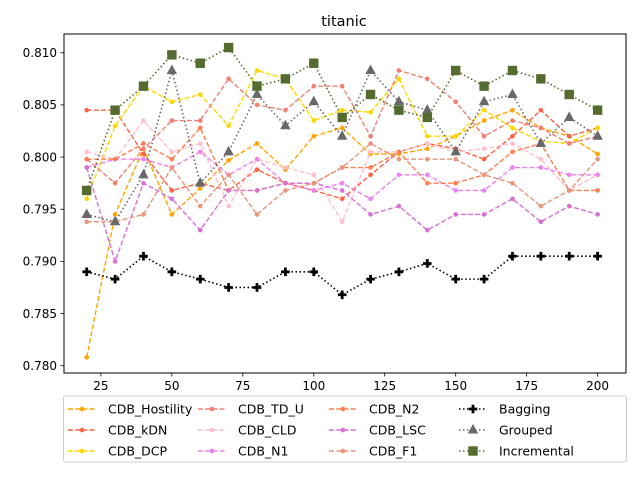 The height and width of the screenshot is (480, 640). I want to click on legend-item: Bagging, so click(504, 409).